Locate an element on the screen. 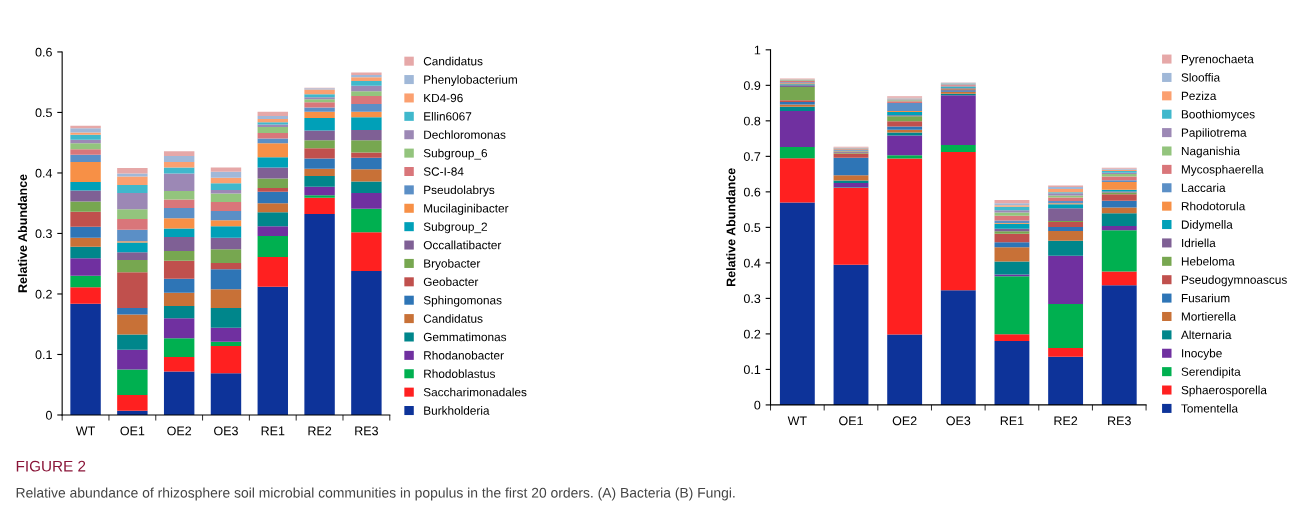  legend-label: Naganishia is located at coordinates (1211, 152).